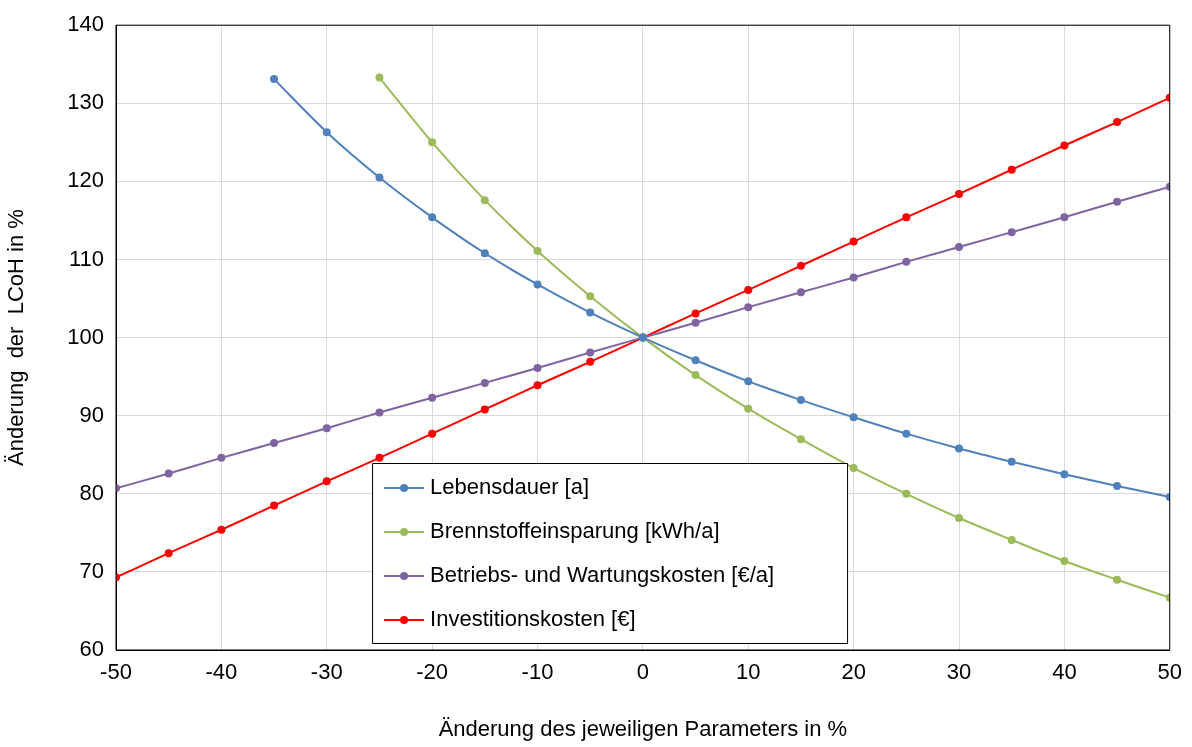 The height and width of the screenshot is (747, 1192). Describe the element at coordinates (1170, 672) in the screenshot. I see `x-tick-label: 50` at that location.